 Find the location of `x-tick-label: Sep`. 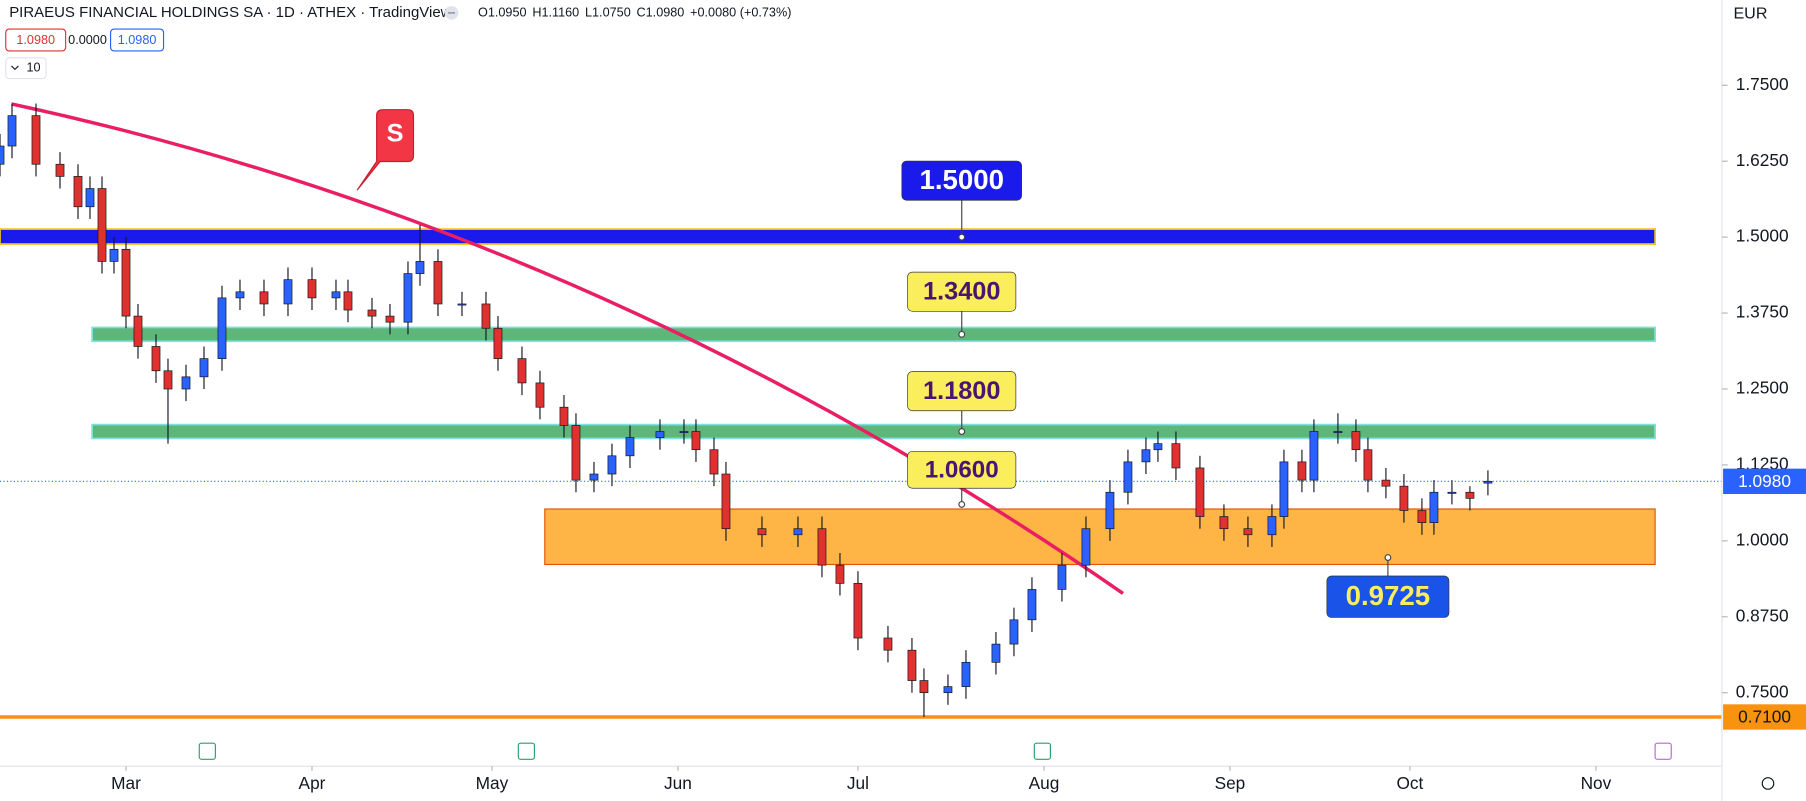

x-tick-label: Sep is located at coordinates (1230, 783).